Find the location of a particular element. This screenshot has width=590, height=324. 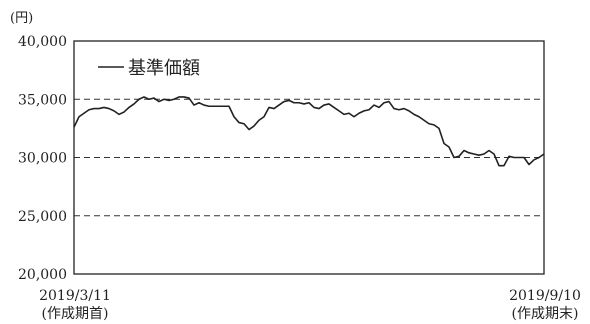

x-end-caption: (作成期末) is located at coordinates (545, 314).